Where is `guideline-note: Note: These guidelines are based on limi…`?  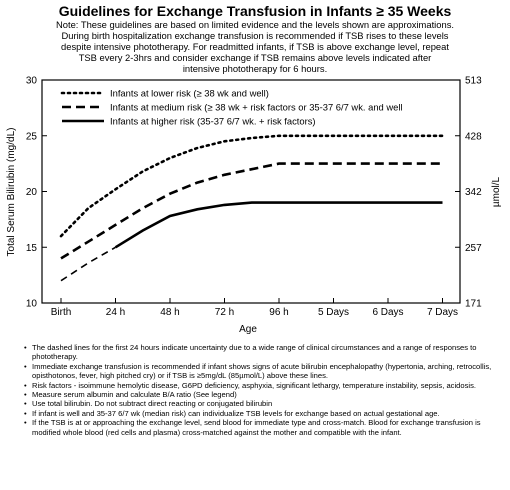 guideline-note: Note: These guidelines are based on limi… is located at coordinates (255, 46).